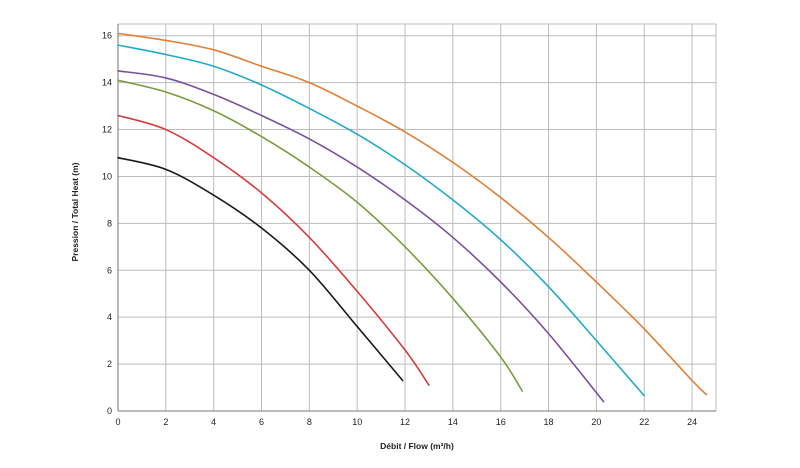  I want to click on x-tick-label: 0, so click(117, 422).